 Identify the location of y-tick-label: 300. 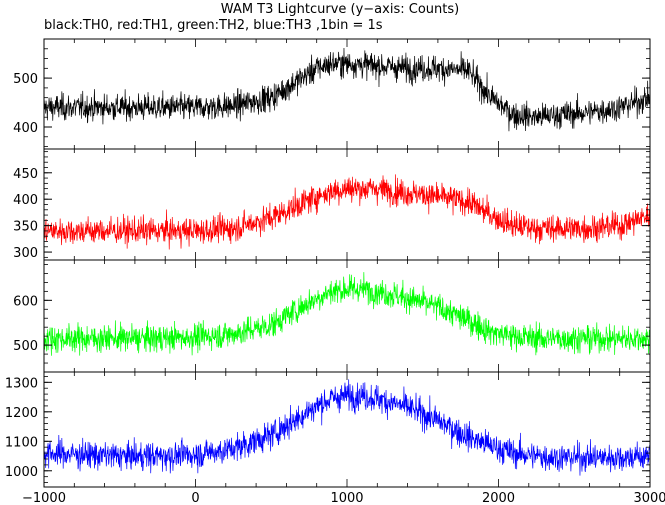
(25, 253).